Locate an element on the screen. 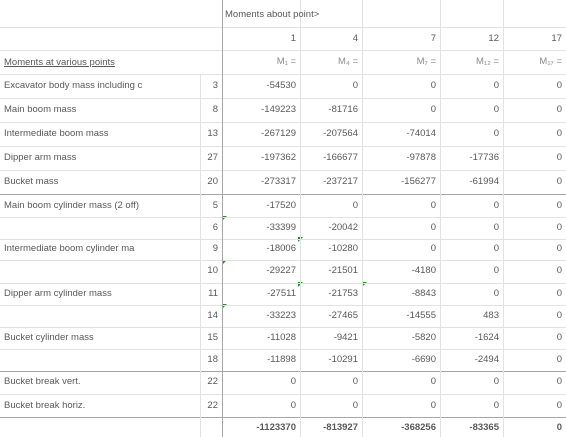  point-number: 27 is located at coordinates (212, 157).